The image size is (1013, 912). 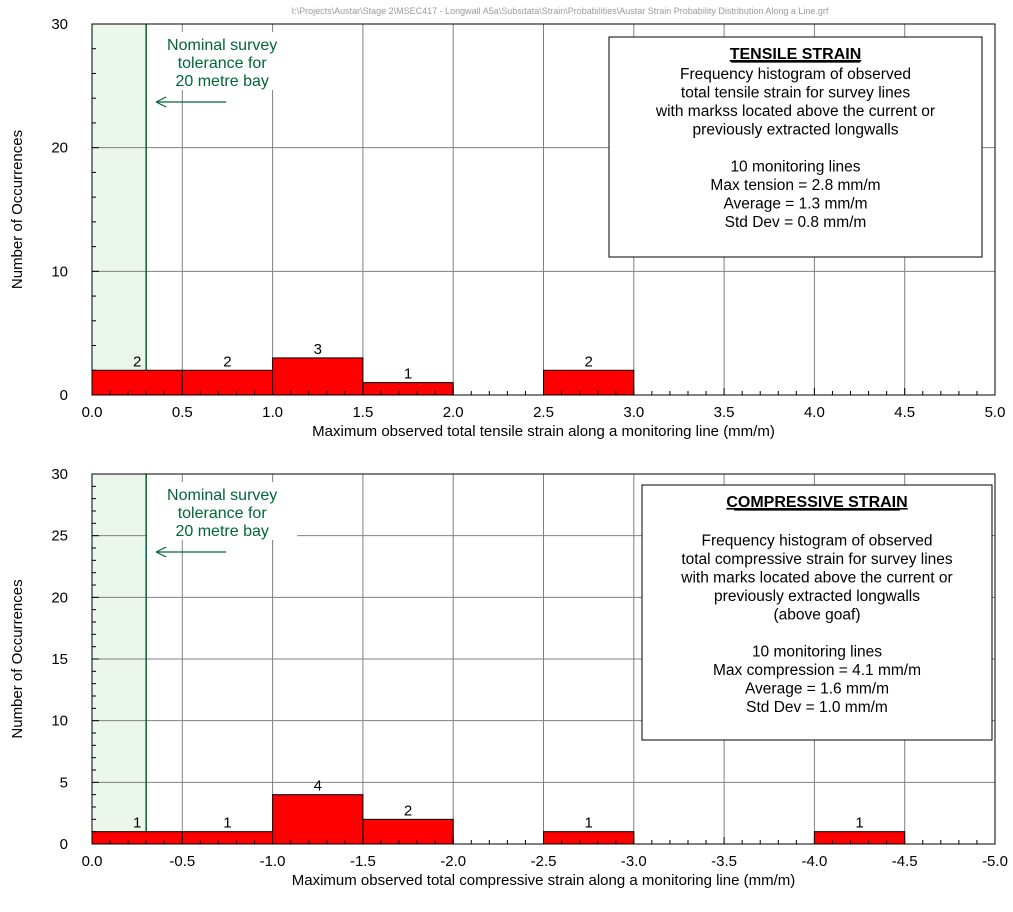 I want to click on y-tick-label: 5, so click(x=64, y=782).